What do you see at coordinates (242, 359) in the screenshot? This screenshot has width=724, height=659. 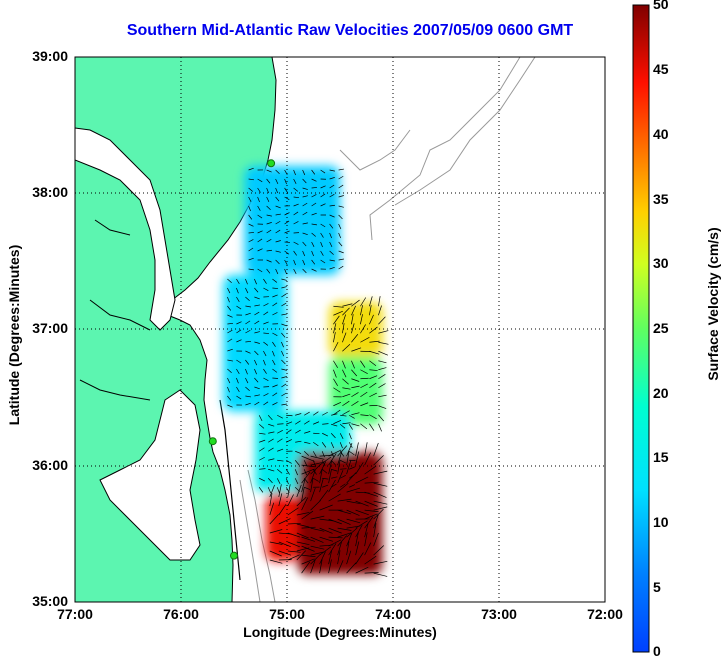 I see `station-layer` at bounding box center [242, 359].